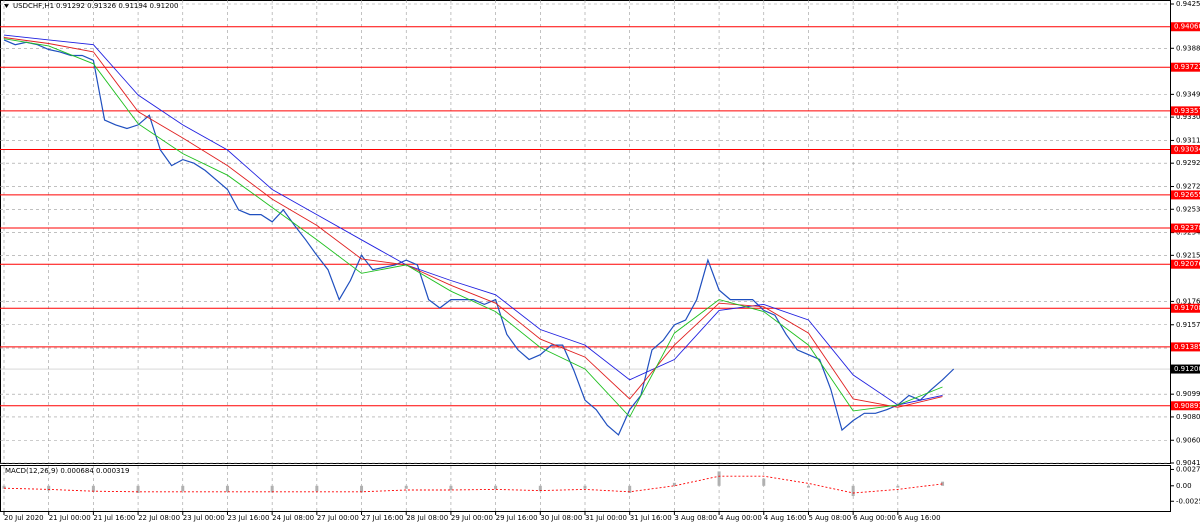 The width and height of the screenshot is (1200, 525). Describe the element at coordinates (1188, 301) in the screenshot. I see `y-tick-label: 0.91765` at that location.